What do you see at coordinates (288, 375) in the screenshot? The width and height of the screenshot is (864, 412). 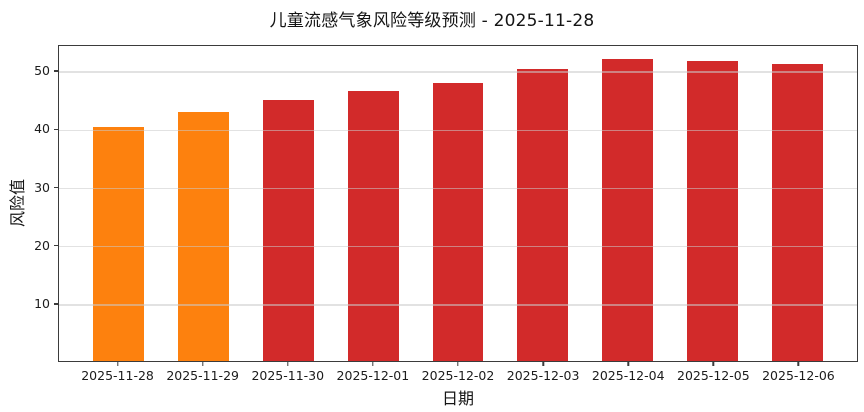 I see `x-tick-label: 2025-11-30` at bounding box center [288, 375].